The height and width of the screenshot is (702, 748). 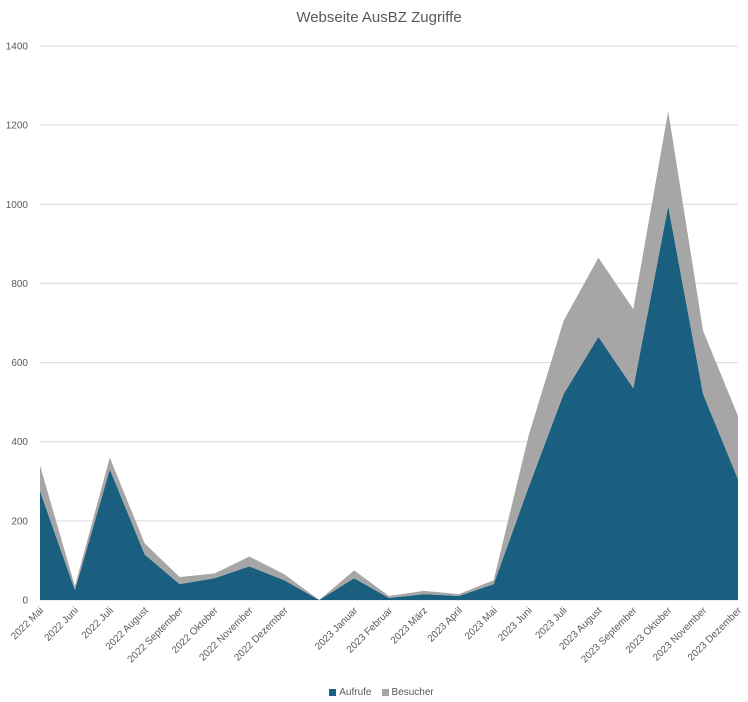 I want to click on x-tick-label: 2023 Mai, so click(x=481, y=623).